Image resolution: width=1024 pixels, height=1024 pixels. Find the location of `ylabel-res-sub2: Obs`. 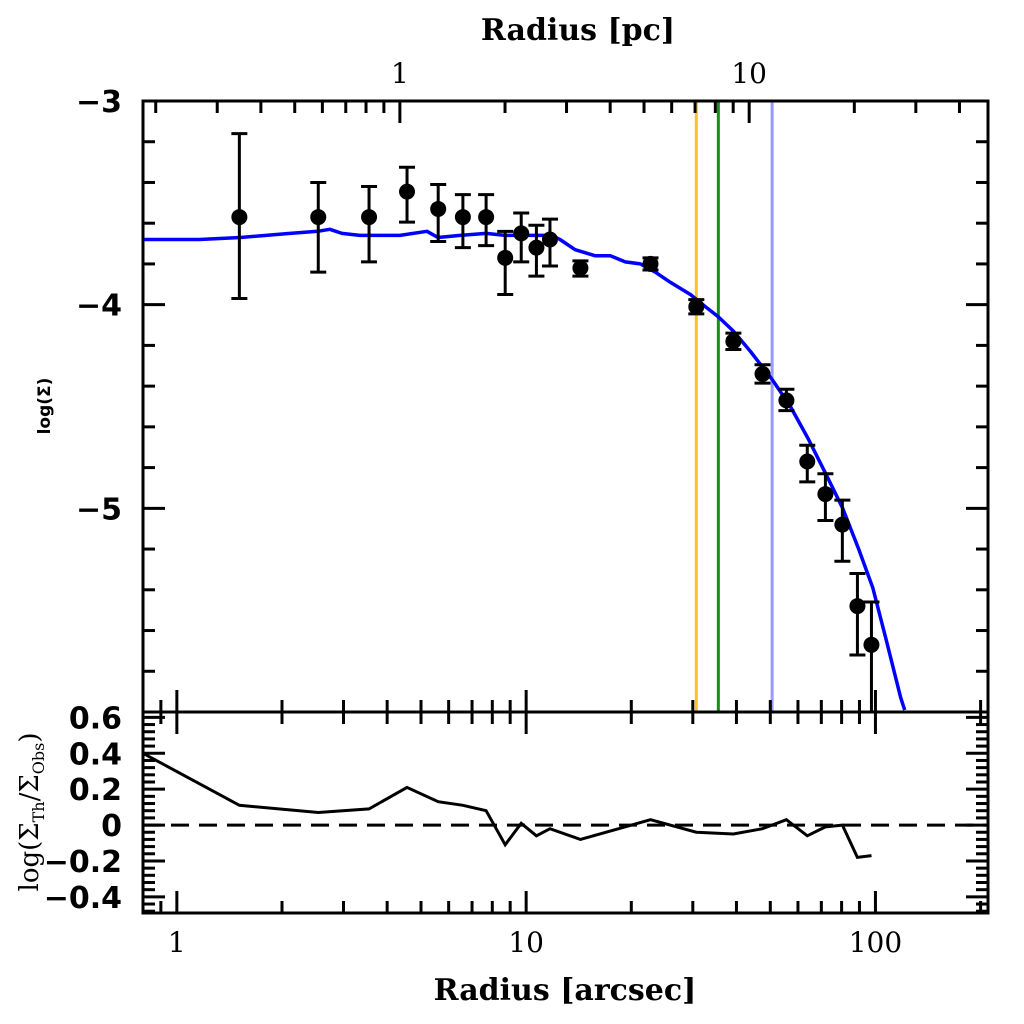

ylabel-res-sub2: Obs is located at coordinates (38, 759).